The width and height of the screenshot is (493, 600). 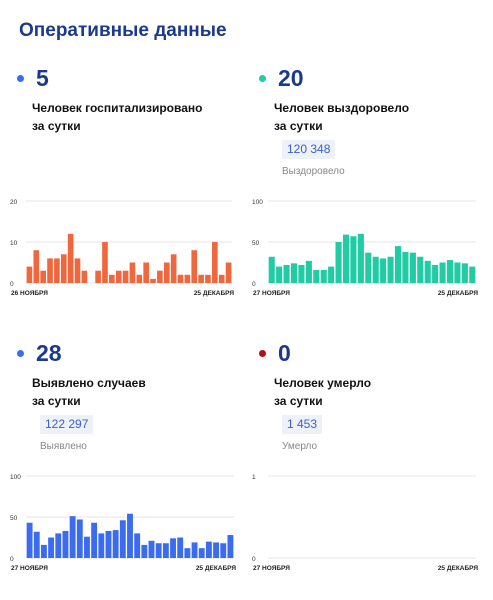 What do you see at coordinates (309, 149) in the screenshot?
I see `total-value-box: 120 348` at bounding box center [309, 149].